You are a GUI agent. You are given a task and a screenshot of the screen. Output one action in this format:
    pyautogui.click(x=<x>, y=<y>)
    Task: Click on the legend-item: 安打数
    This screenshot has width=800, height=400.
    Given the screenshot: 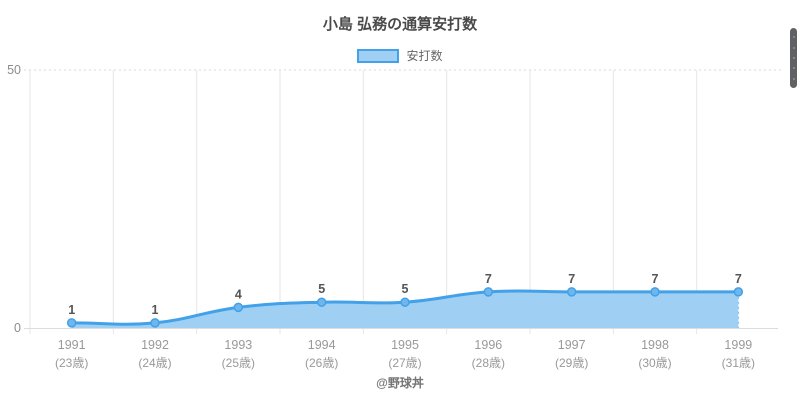 What is the action you would take?
    pyautogui.click(x=400, y=55)
    